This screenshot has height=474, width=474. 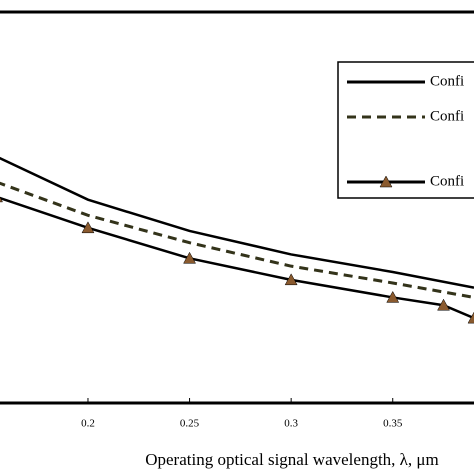 I want to click on legend-marker, so click(x=386, y=181).